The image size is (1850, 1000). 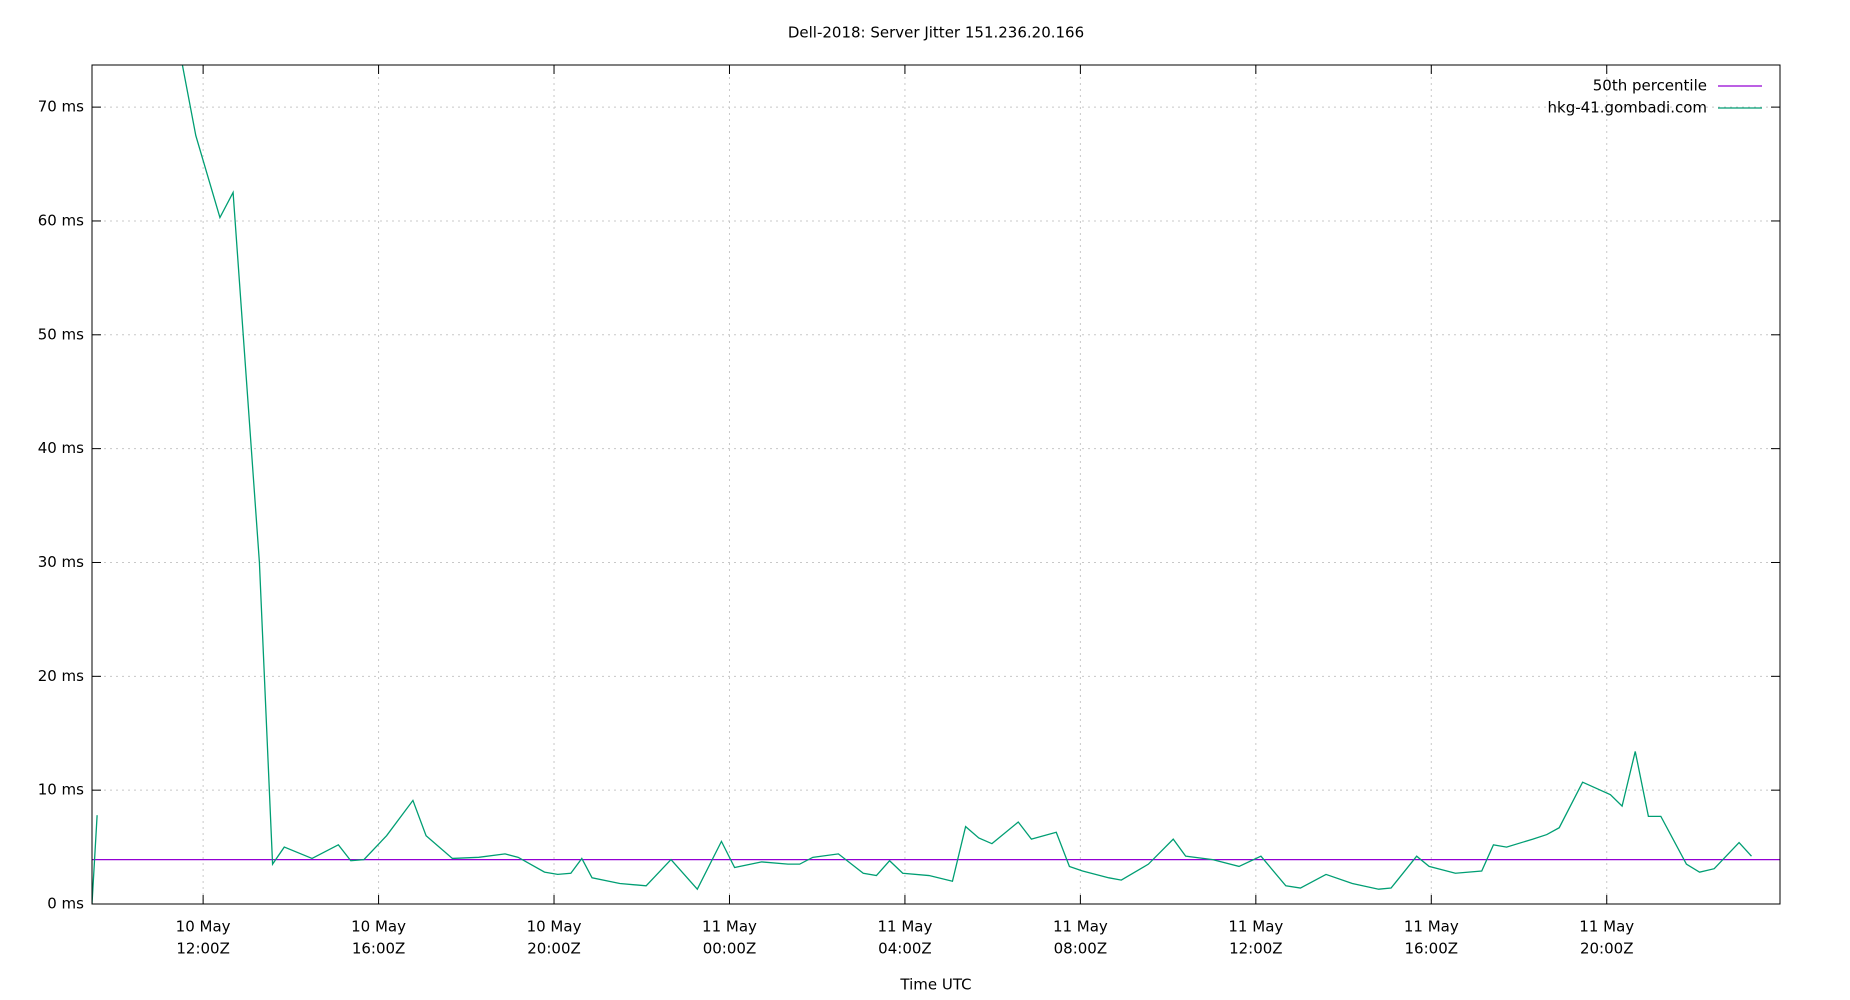 I want to click on x-tick-label: 08:00Z, so click(x=1081, y=949).